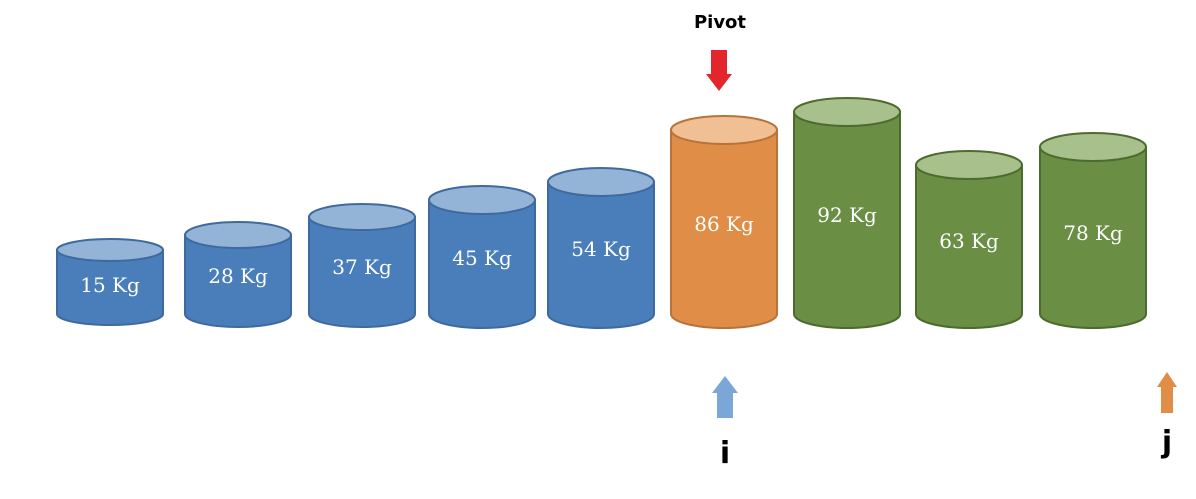 Image resolution: width=1196 pixels, height=499 pixels. Describe the element at coordinates (1167, 392) in the screenshot. I see `j-arrow-up-icon` at that location.